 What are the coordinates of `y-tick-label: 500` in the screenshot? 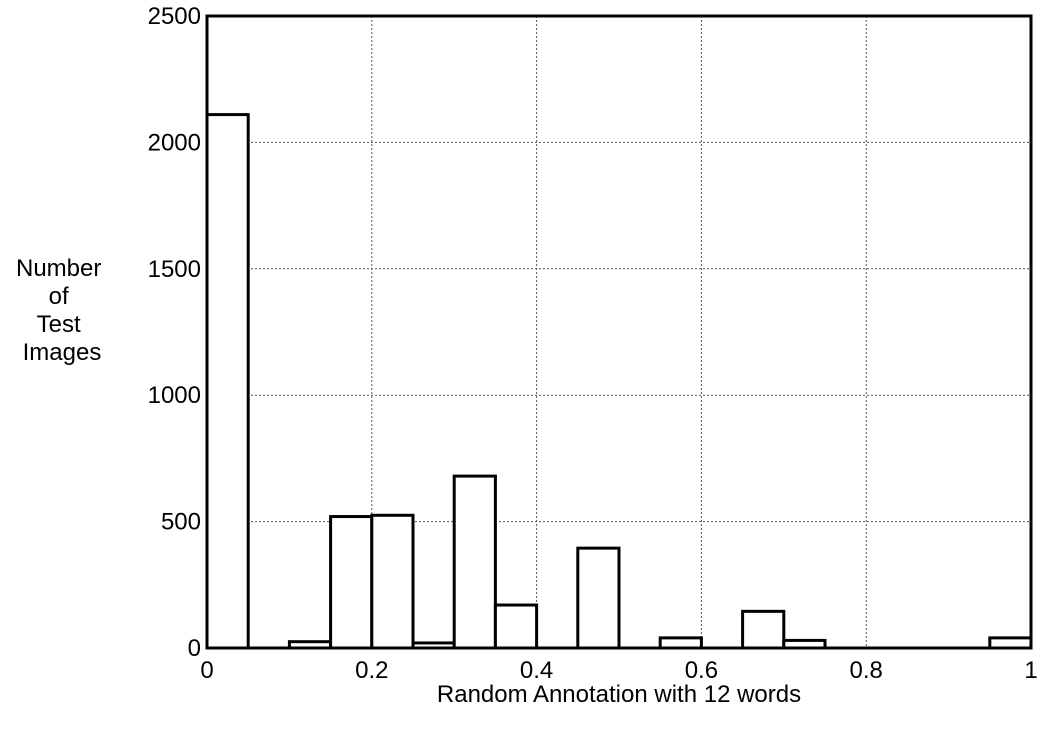 It's located at (181, 522).